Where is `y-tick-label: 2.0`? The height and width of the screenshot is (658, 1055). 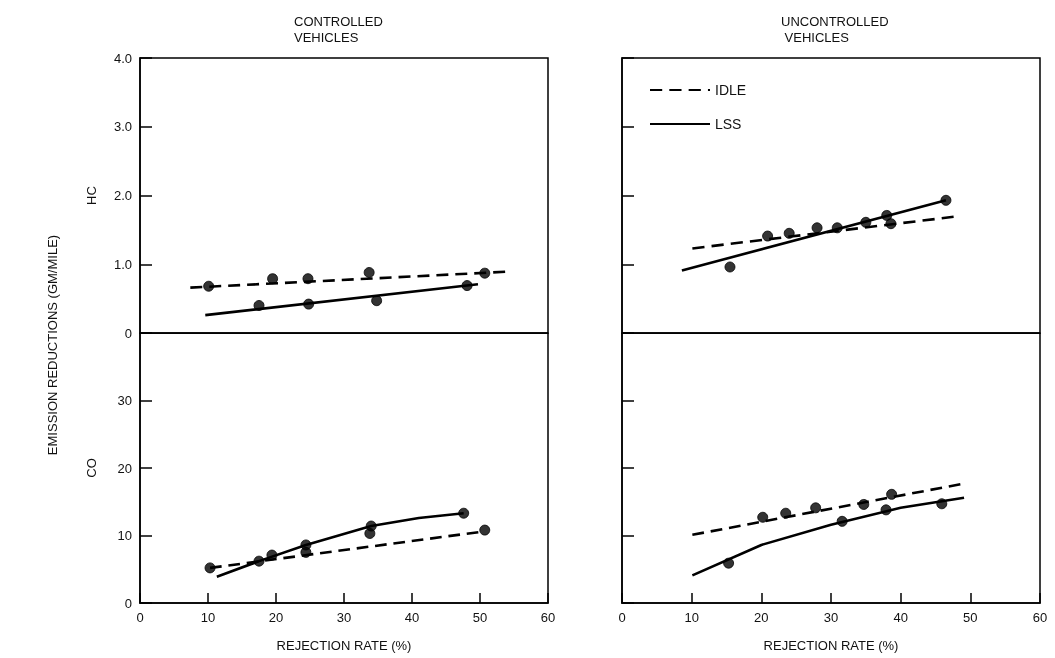 y-tick-label: 2.0 is located at coordinates (122, 195).